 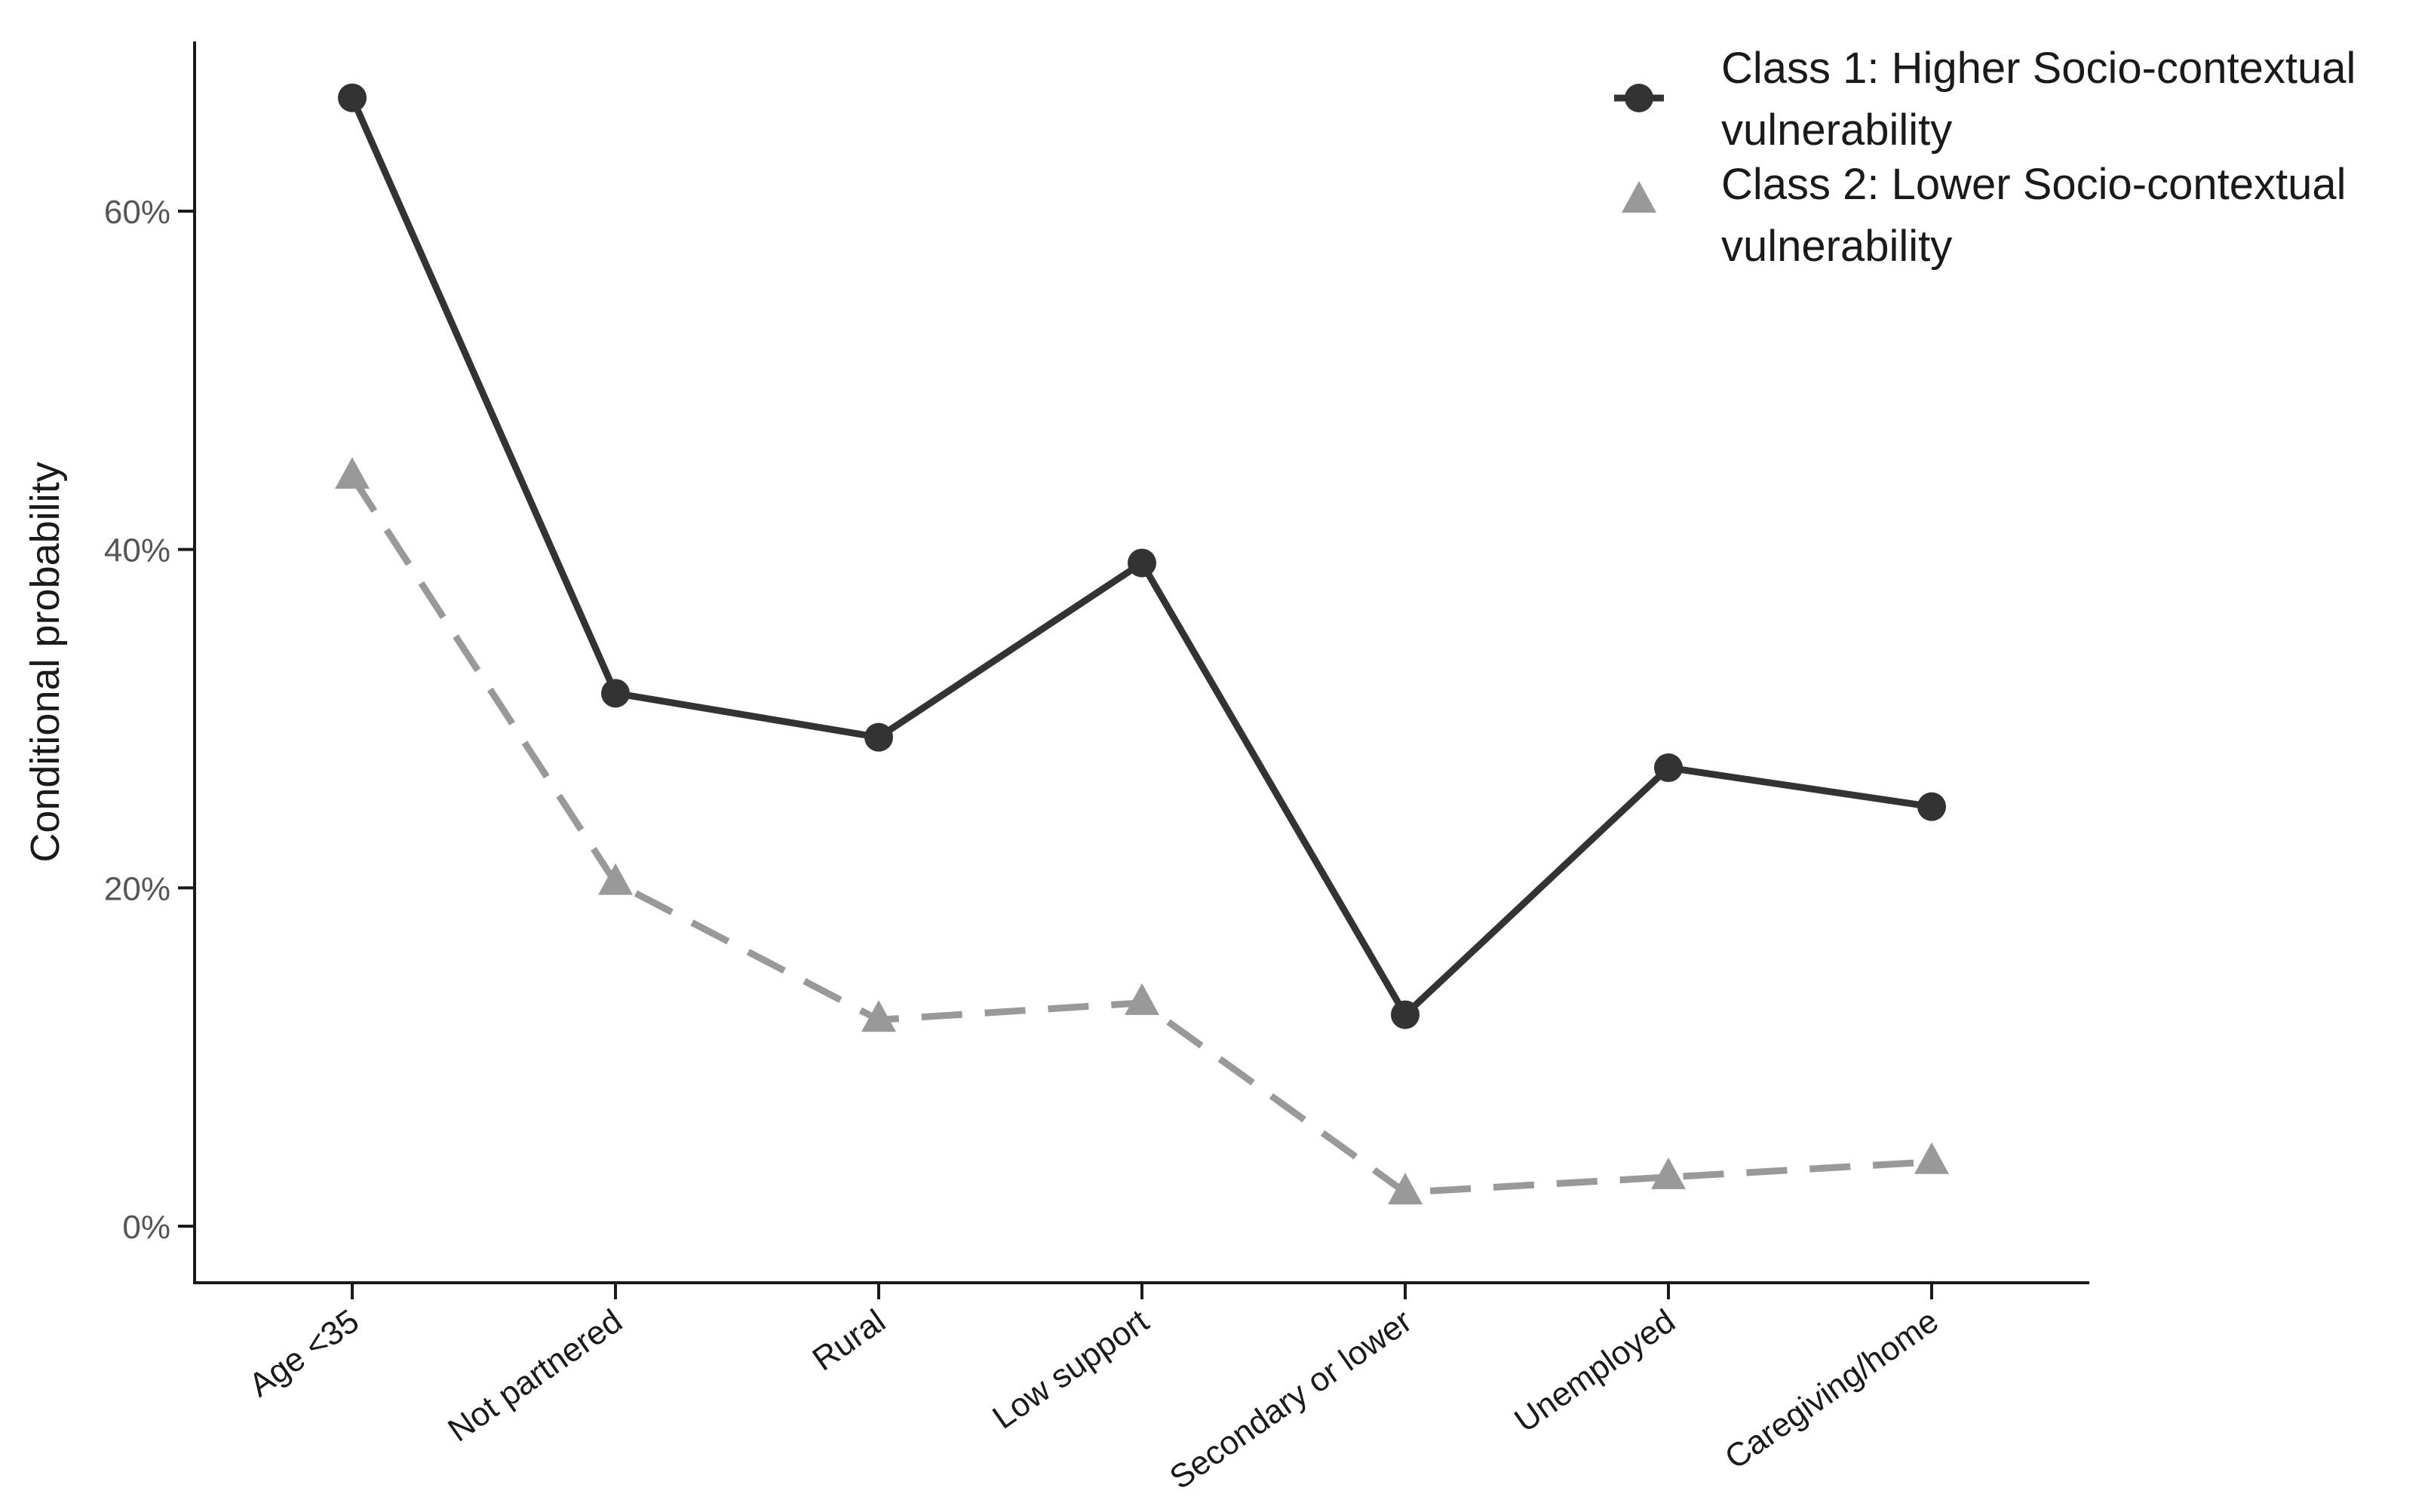 What do you see at coordinates (1836, 246) in the screenshot?
I see `legend-label-2-line-2: vulnerability` at bounding box center [1836, 246].